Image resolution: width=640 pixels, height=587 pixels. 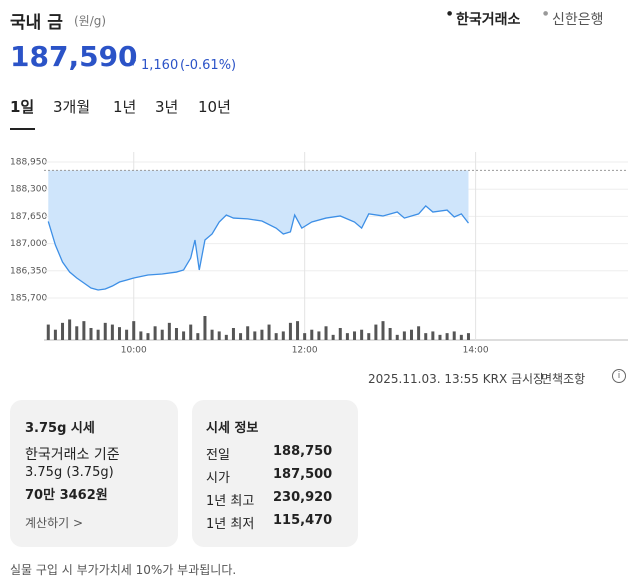 What do you see at coordinates (160, 65) in the screenshot?
I see `change: 1,160` at bounding box center [160, 65].